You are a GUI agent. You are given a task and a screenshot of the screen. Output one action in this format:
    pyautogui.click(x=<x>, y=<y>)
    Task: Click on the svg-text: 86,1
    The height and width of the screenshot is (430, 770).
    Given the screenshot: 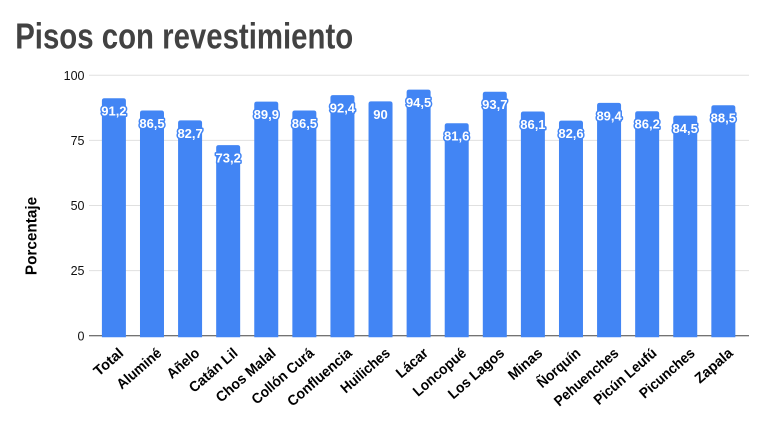 What is the action you would take?
    pyautogui.click(x=532, y=124)
    